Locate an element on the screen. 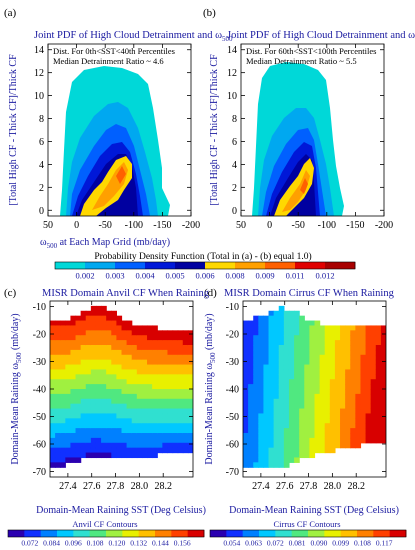 The width and height of the screenshot is (415, 550). colorbar-tick-label: 0.108 is located at coordinates (95, 543).